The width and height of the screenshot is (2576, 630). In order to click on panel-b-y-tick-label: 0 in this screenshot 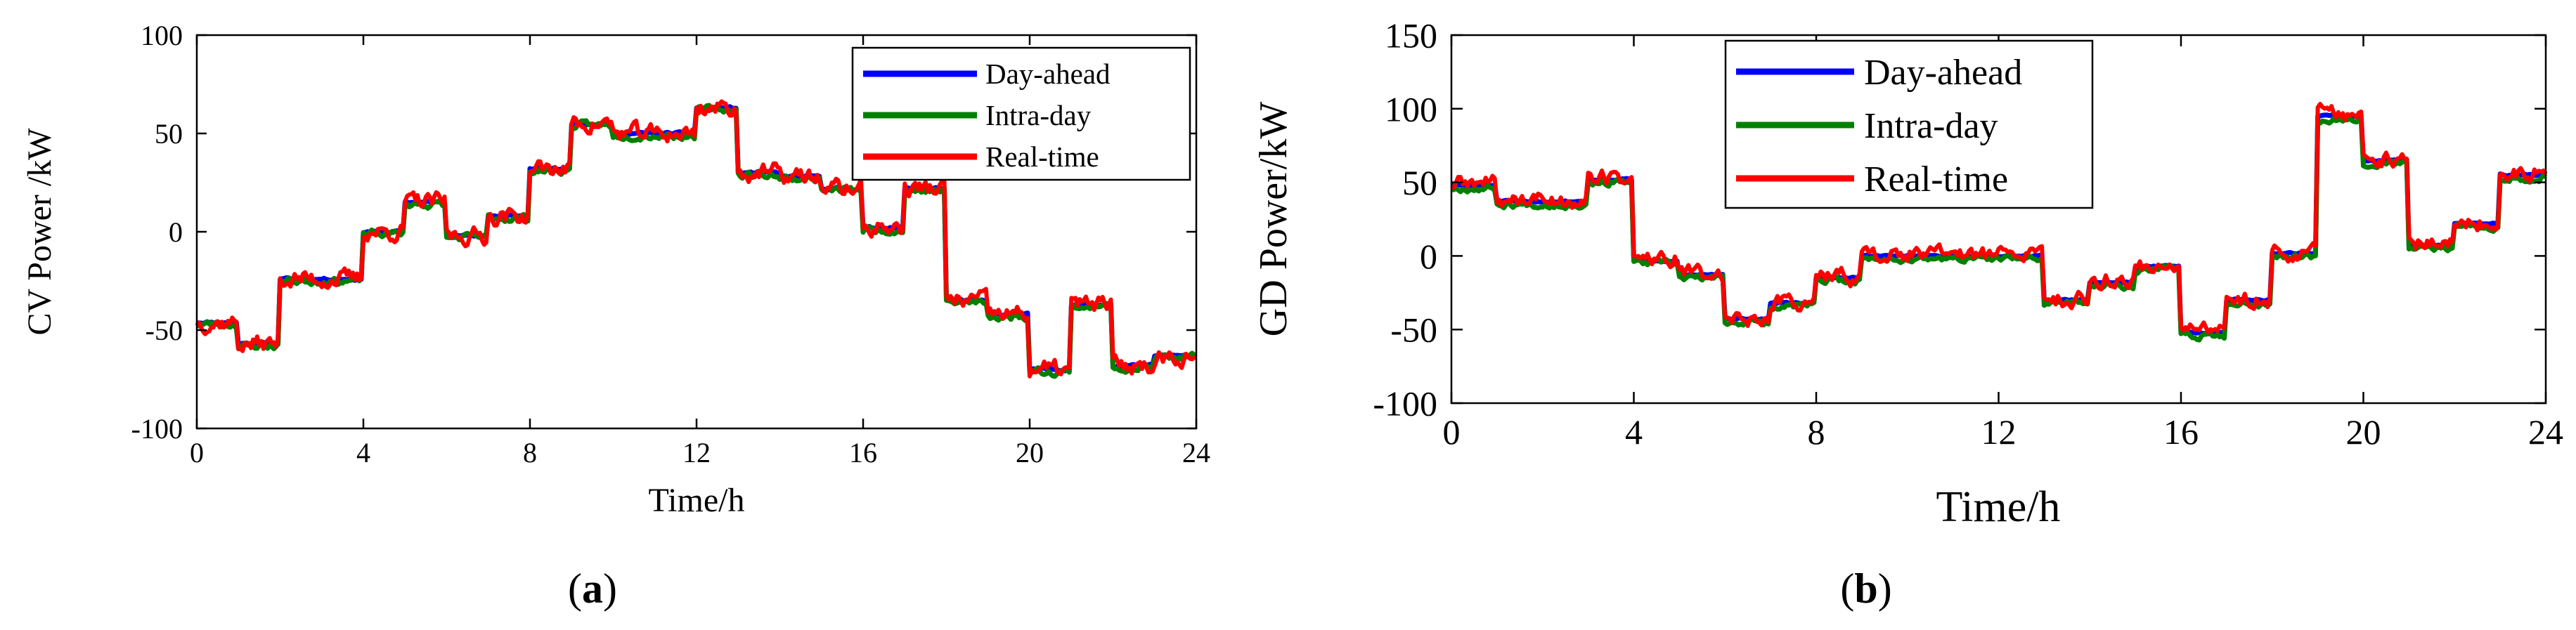, I will do `click(1429, 256)`.